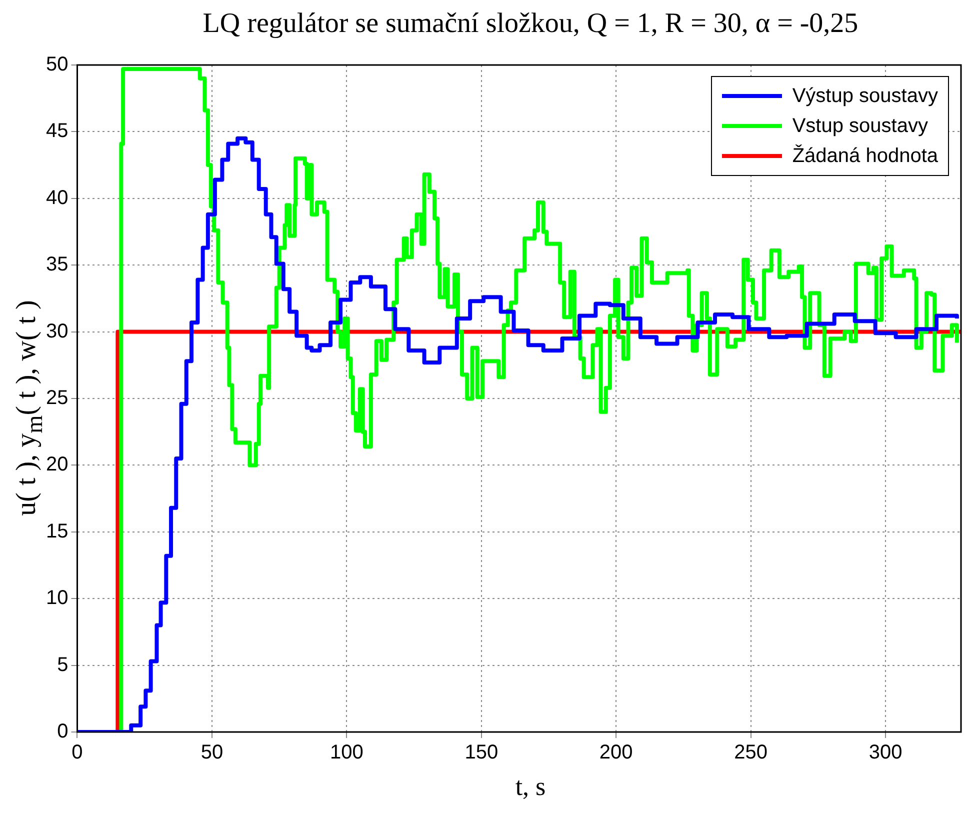  Describe the element at coordinates (77, 753) in the screenshot. I see `x-tick-label: 0` at that location.